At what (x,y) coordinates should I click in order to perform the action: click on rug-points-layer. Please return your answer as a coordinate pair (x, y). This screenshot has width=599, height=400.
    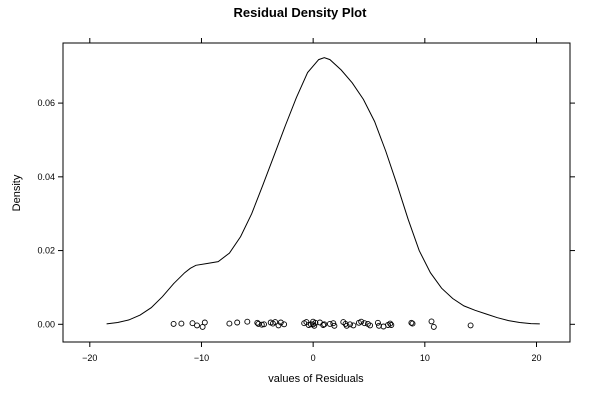
    Looking at the image, I should click on (322, 324).